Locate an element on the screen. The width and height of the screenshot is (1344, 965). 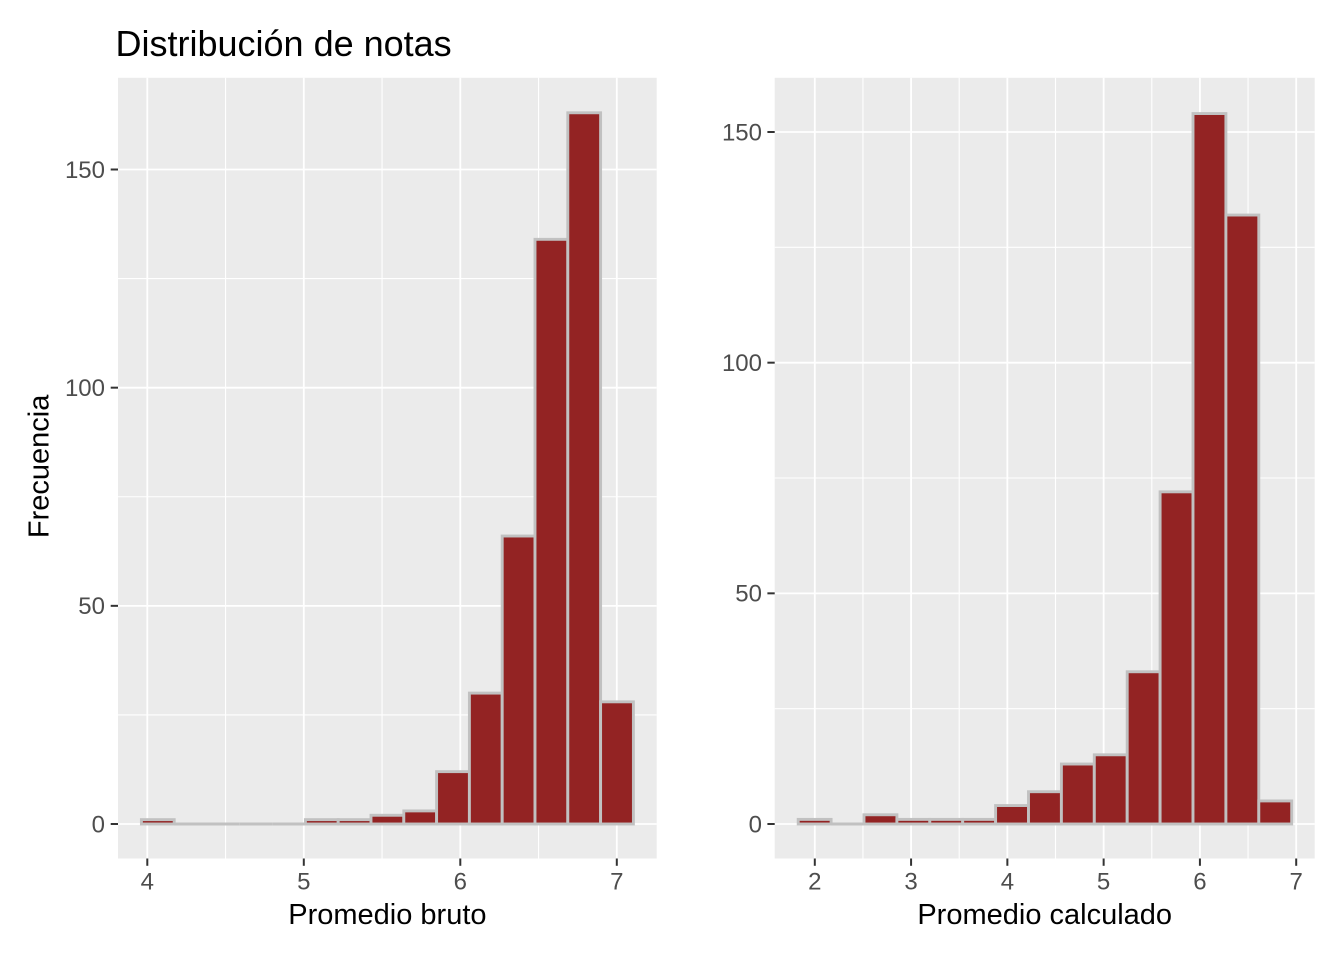
svg-text: Promedio bruto is located at coordinates (387, 915).